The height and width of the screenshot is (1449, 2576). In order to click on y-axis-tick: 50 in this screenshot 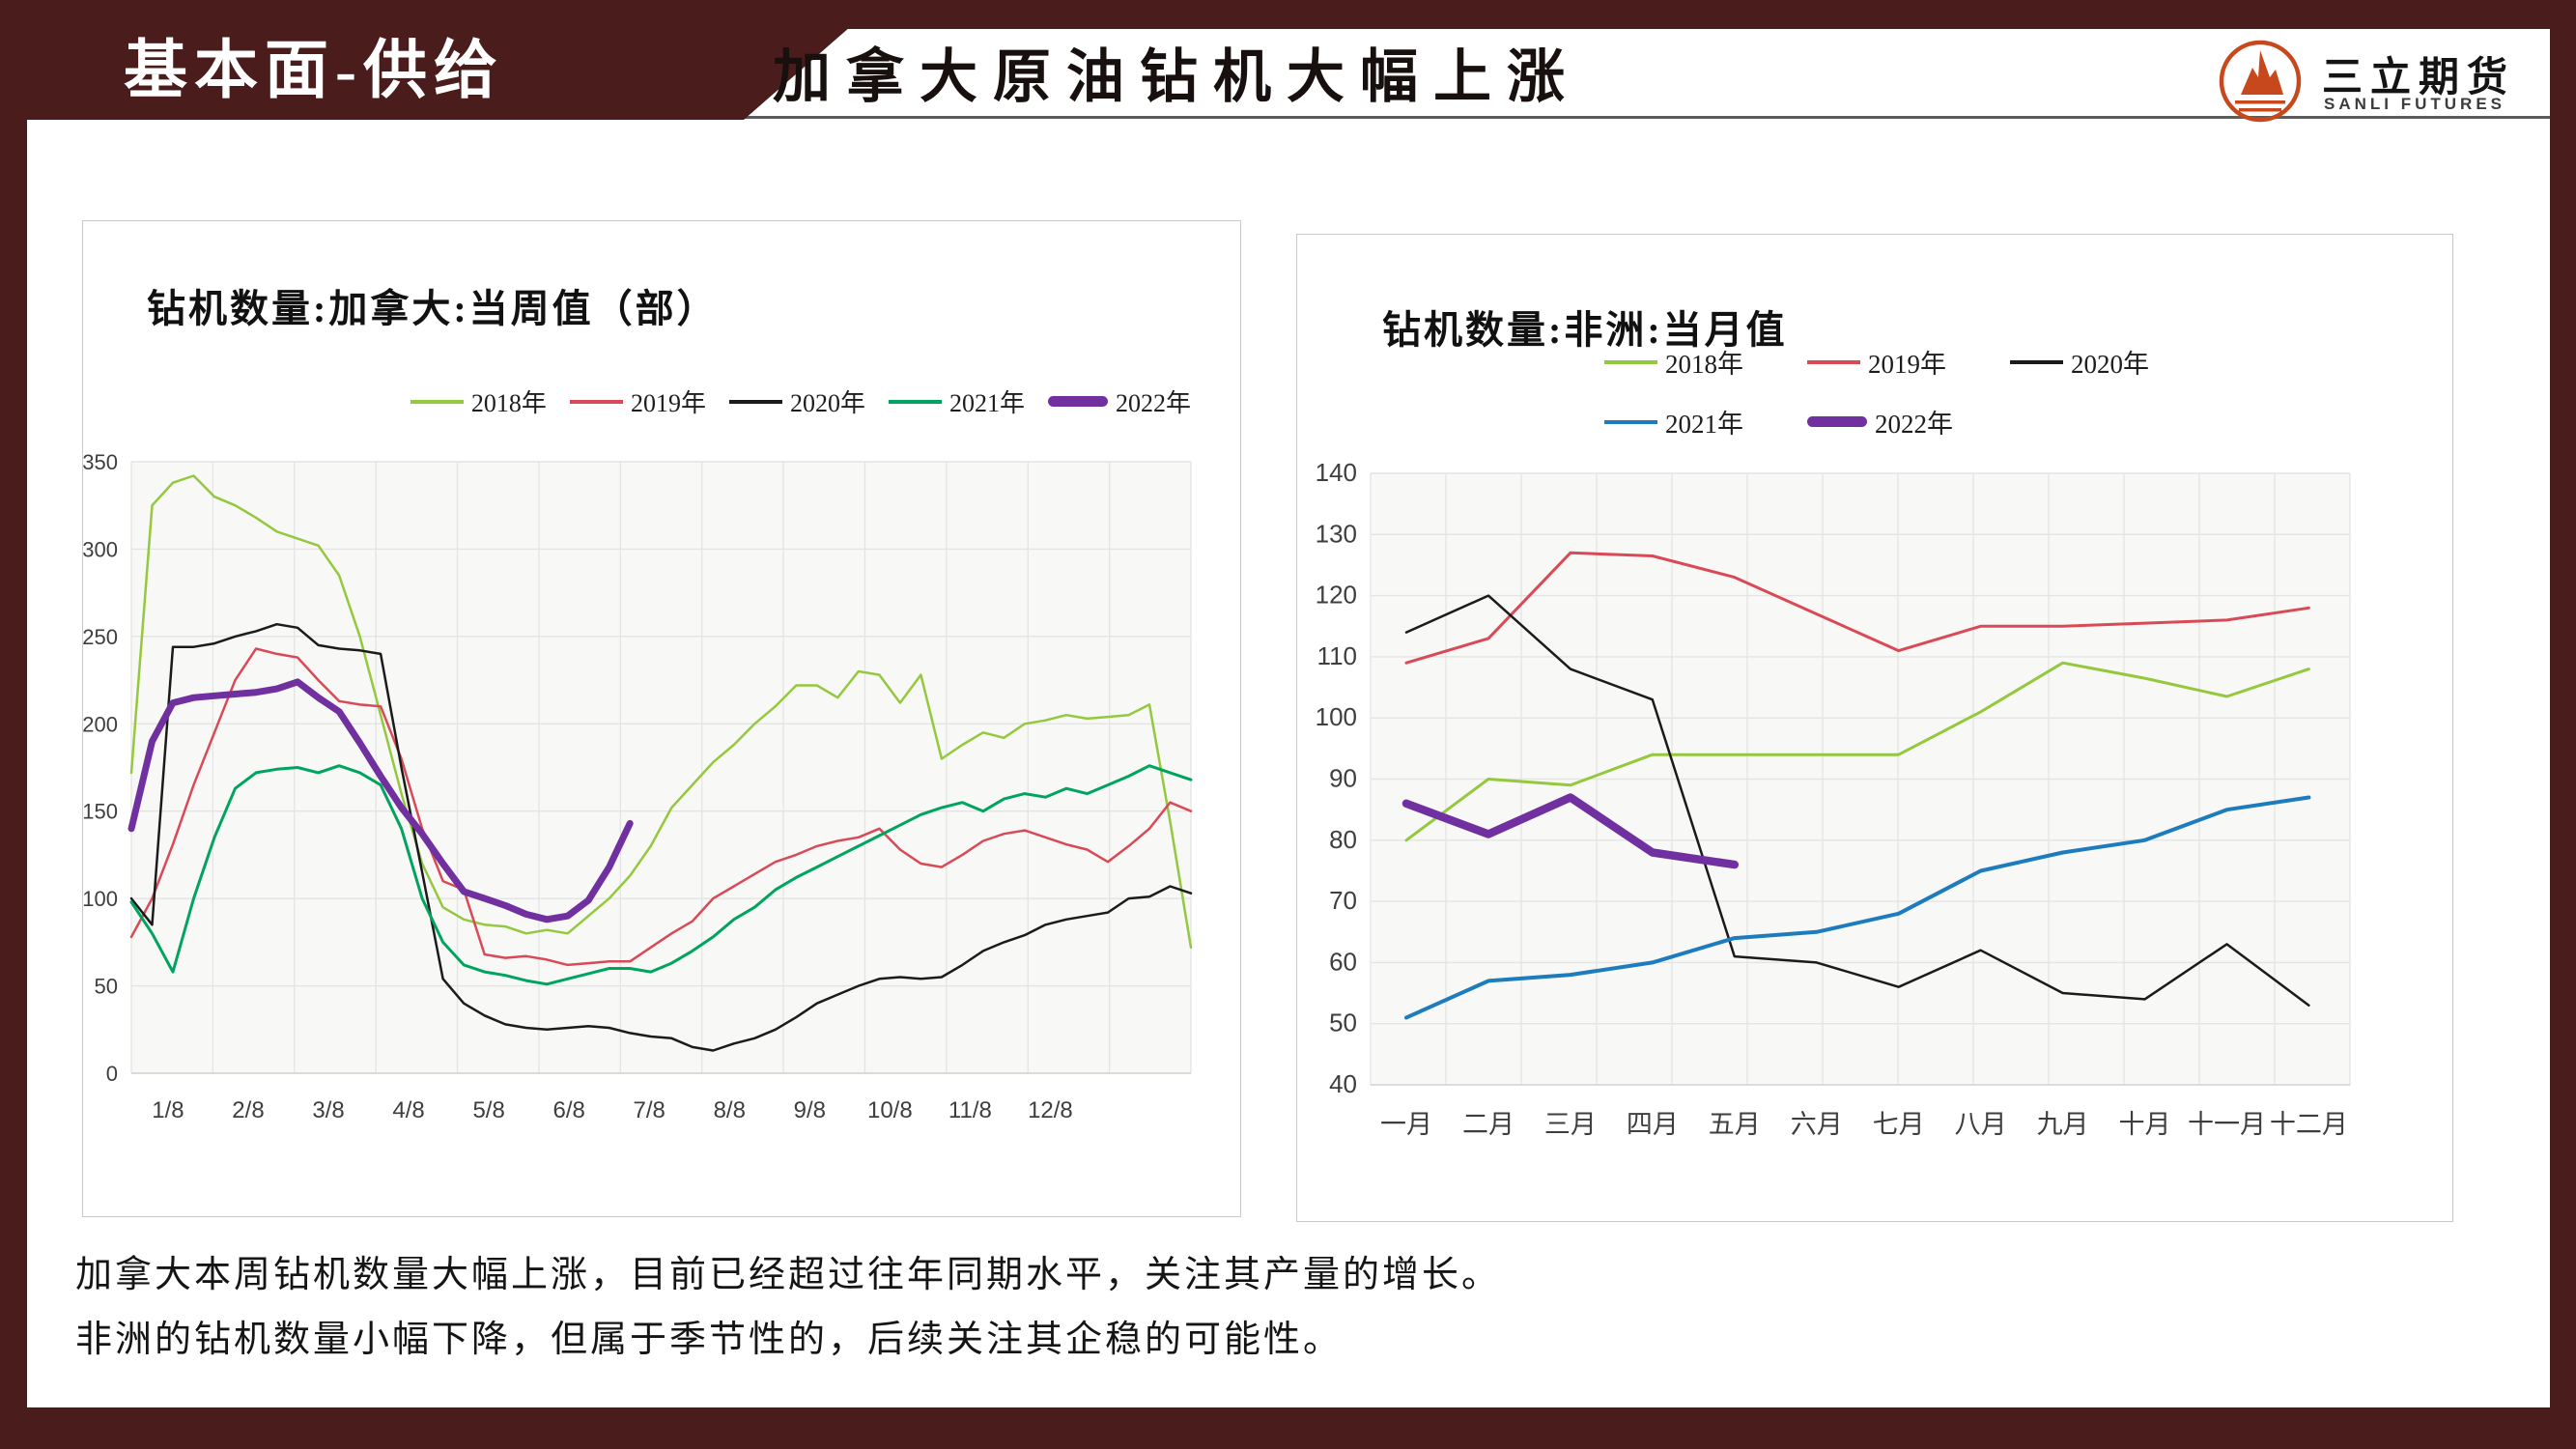, I will do `click(1343, 1023)`.